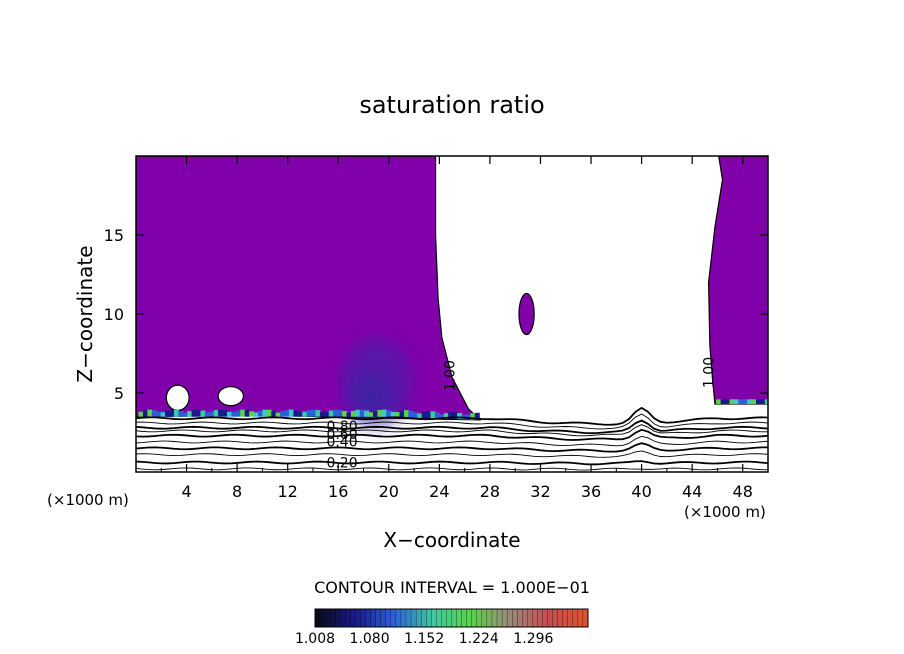  I want to click on contour-lines, so click(452, 438).